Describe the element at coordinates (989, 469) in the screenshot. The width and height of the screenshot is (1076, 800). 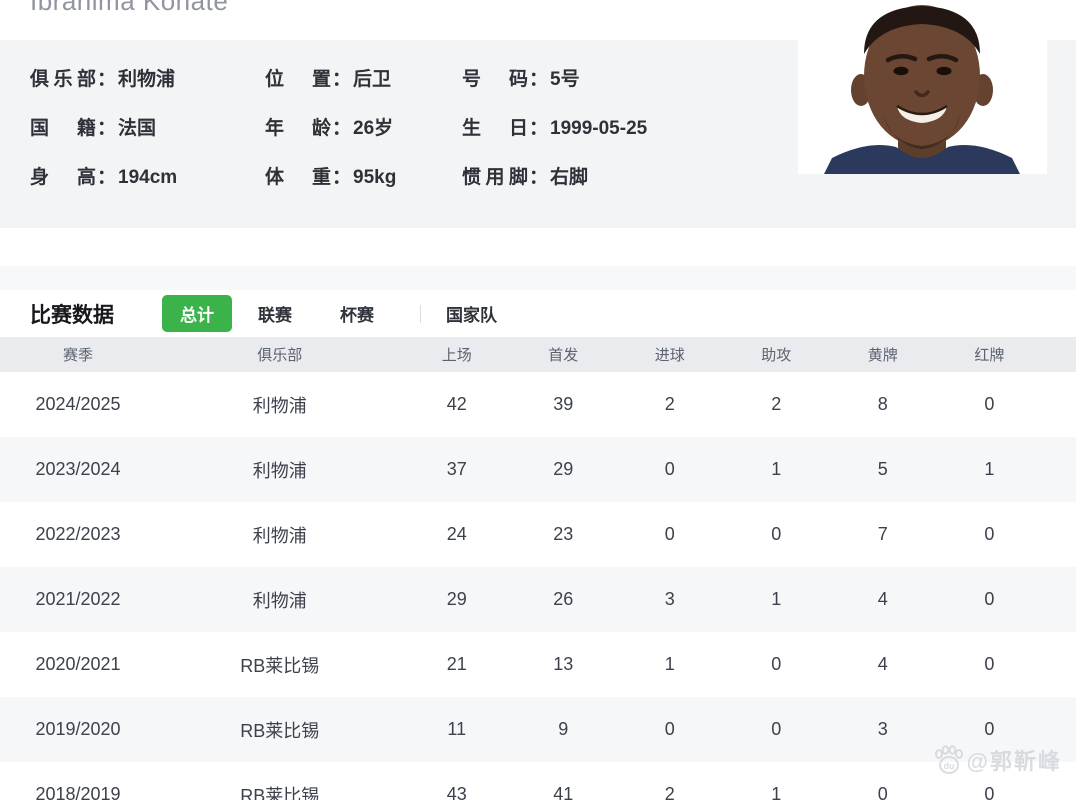
I see `cell-red-cards: 1` at that location.